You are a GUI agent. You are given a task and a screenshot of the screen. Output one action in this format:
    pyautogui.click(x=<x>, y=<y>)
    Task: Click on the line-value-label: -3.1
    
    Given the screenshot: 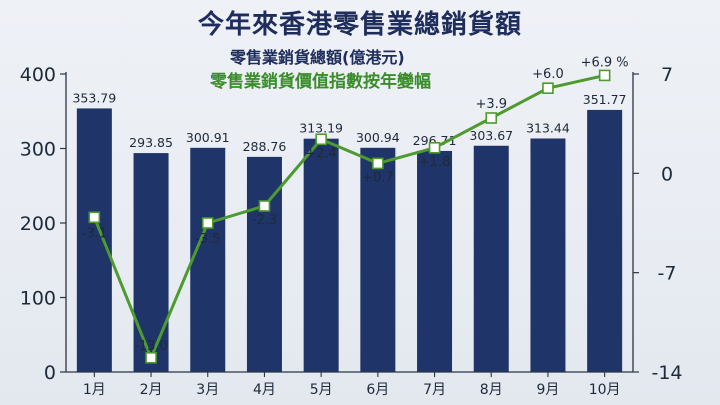 What is the action you would take?
    pyautogui.click(x=94, y=233)
    